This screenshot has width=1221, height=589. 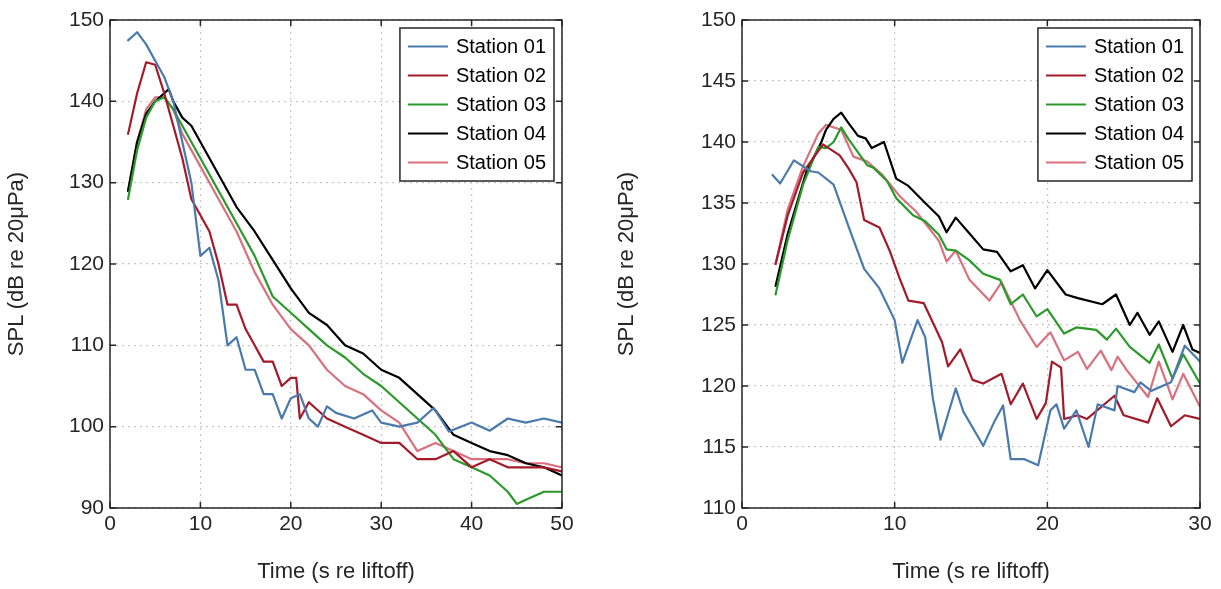 What do you see at coordinates (718, 79) in the screenshot?
I see `y-tick-label: 145` at bounding box center [718, 79].